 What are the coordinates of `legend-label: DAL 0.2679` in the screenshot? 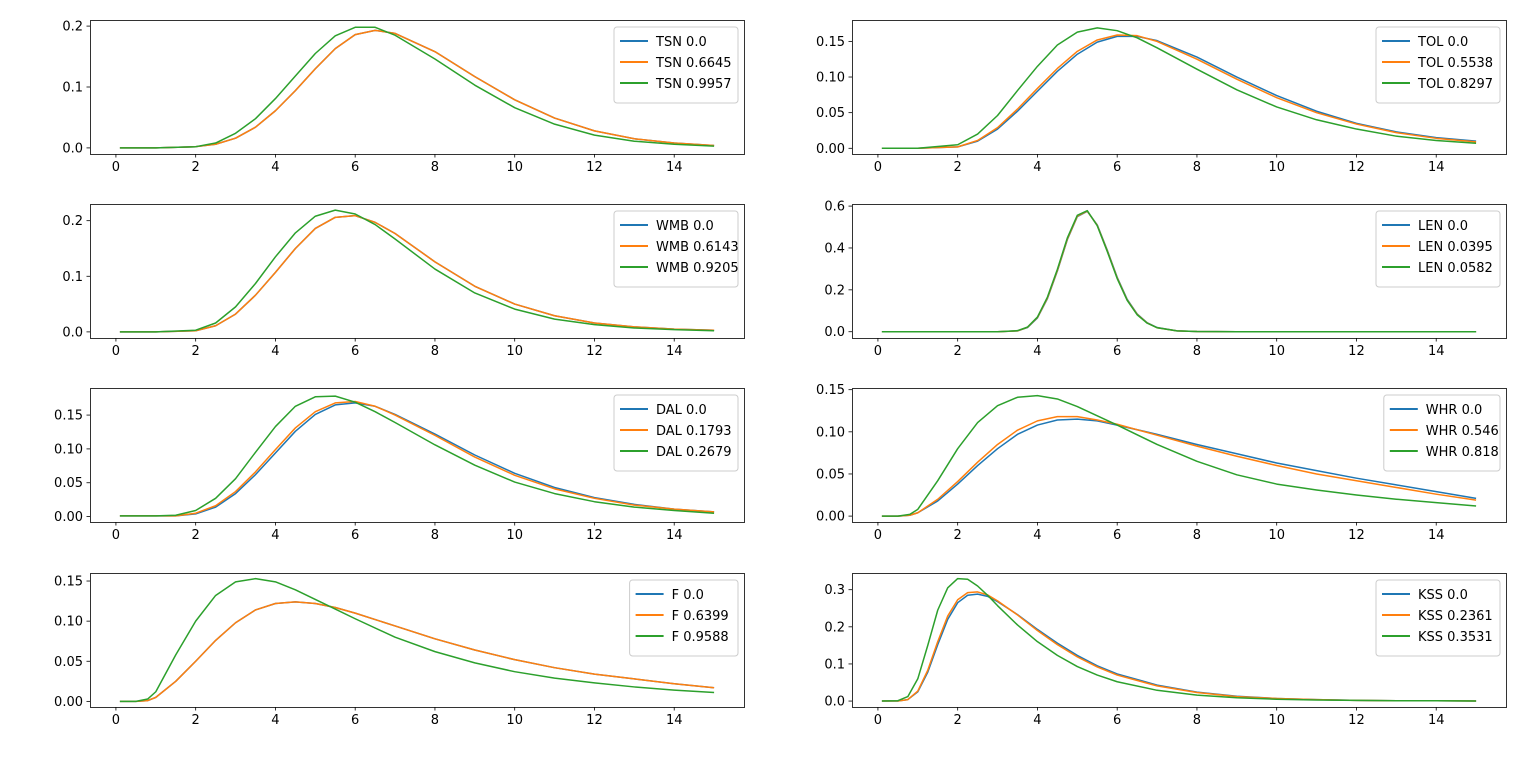 It's located at (694, 452).